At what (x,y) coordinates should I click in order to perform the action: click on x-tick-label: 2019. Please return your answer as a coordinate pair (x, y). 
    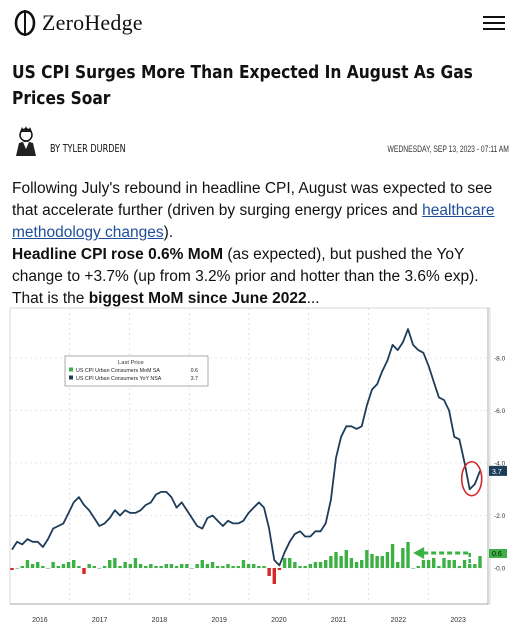
    Looking at the image, I should click on (219, 620).